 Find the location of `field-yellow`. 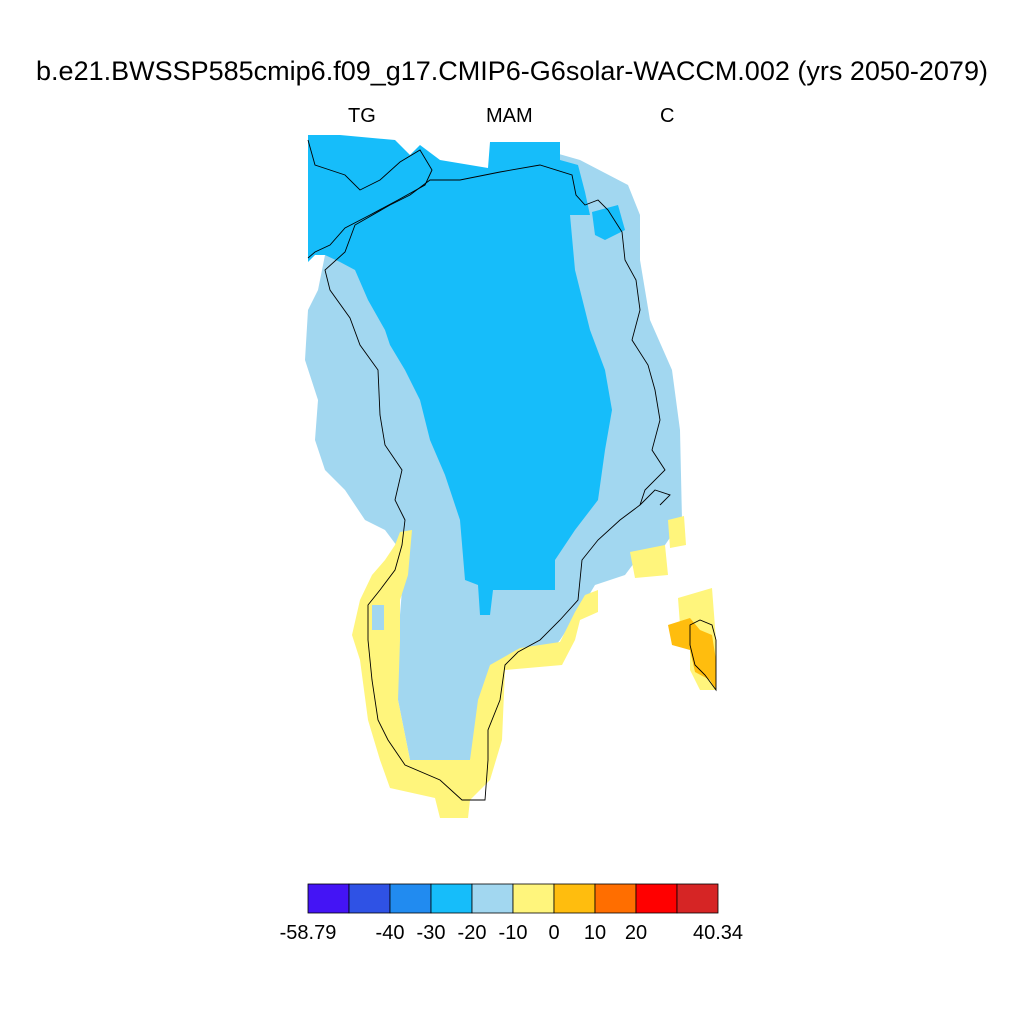

field-yellow is located at coordinates (534, 667).